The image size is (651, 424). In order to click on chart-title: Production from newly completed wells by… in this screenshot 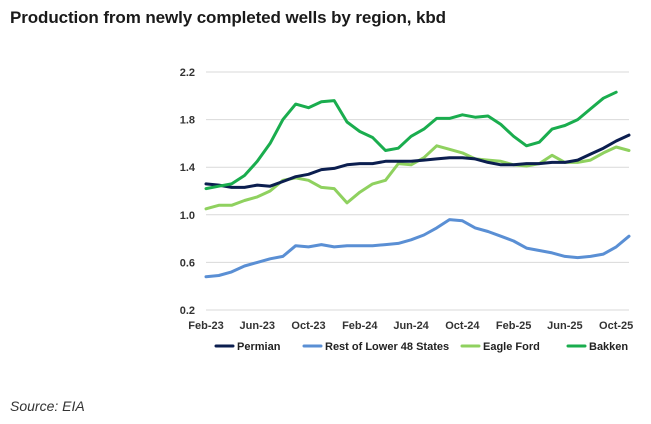, I will do `click(228, 17)`.